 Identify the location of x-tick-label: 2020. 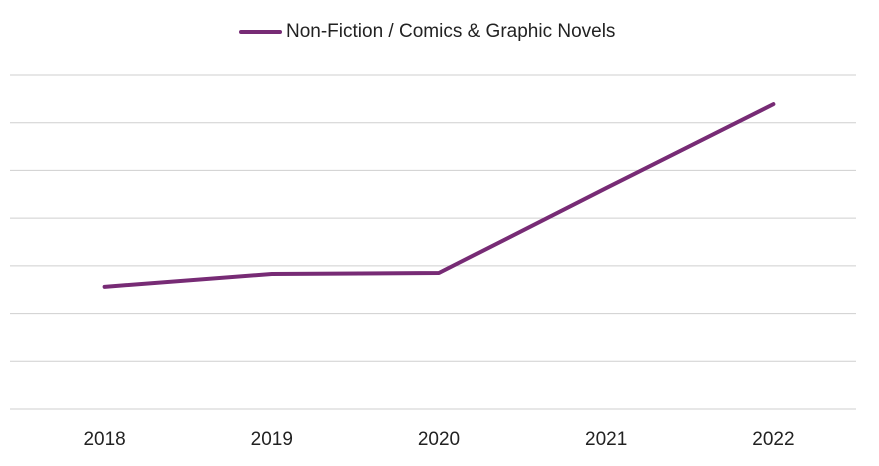
(439, 439).